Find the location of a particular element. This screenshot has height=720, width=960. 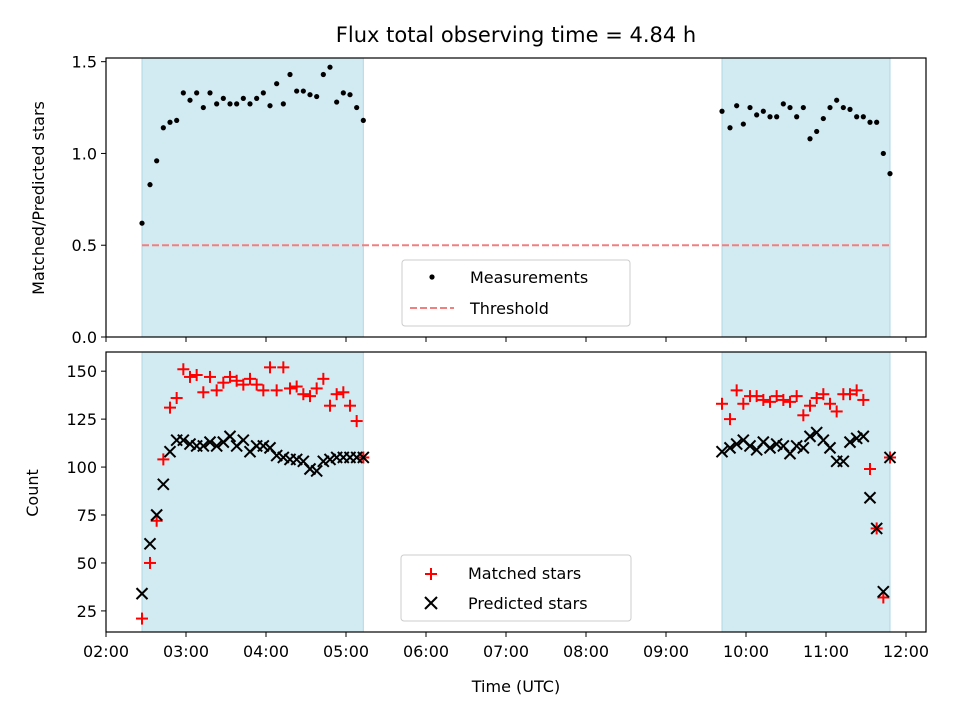

bottom-x-tick-label: 02:00 is located at coordinates (106, 651).